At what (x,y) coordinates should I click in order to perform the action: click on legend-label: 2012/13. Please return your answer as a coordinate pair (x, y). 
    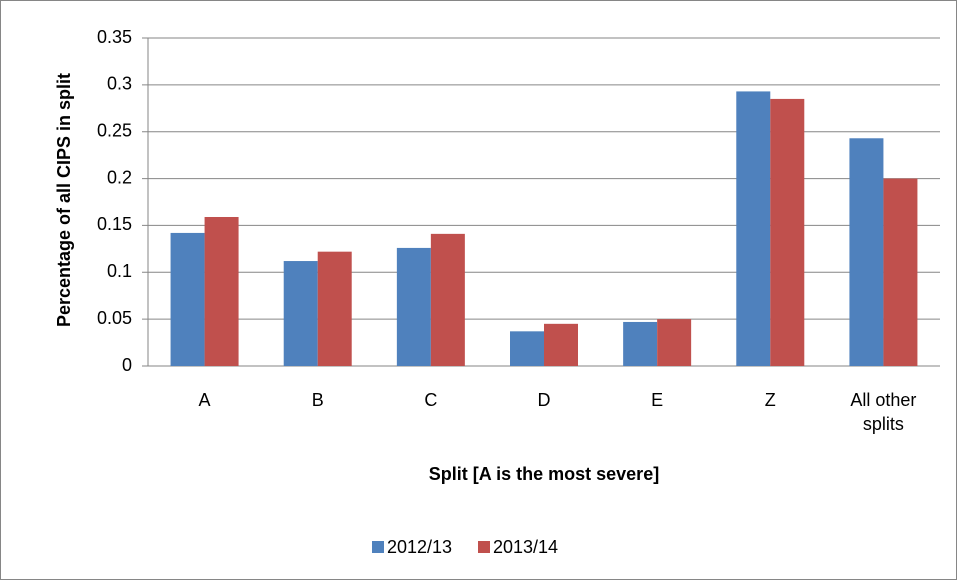
    Looking at the image, I should click on (419, 547).